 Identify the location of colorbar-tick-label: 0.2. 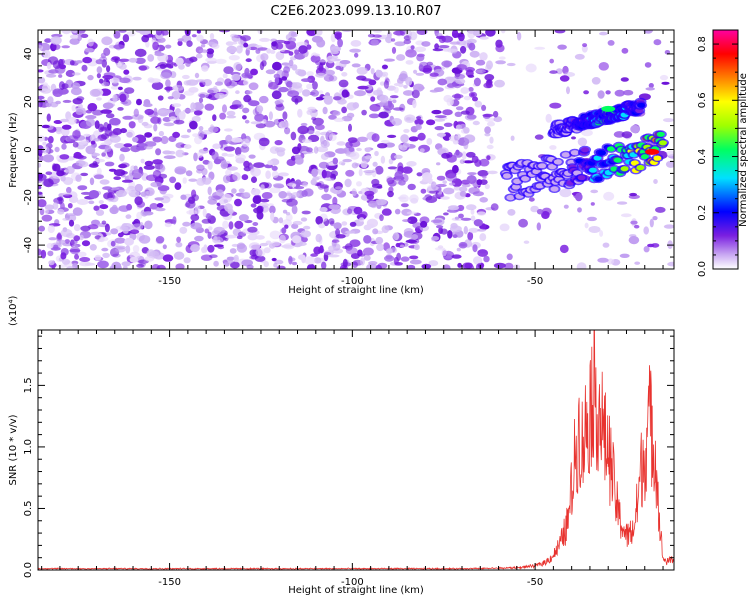
(702, 213).